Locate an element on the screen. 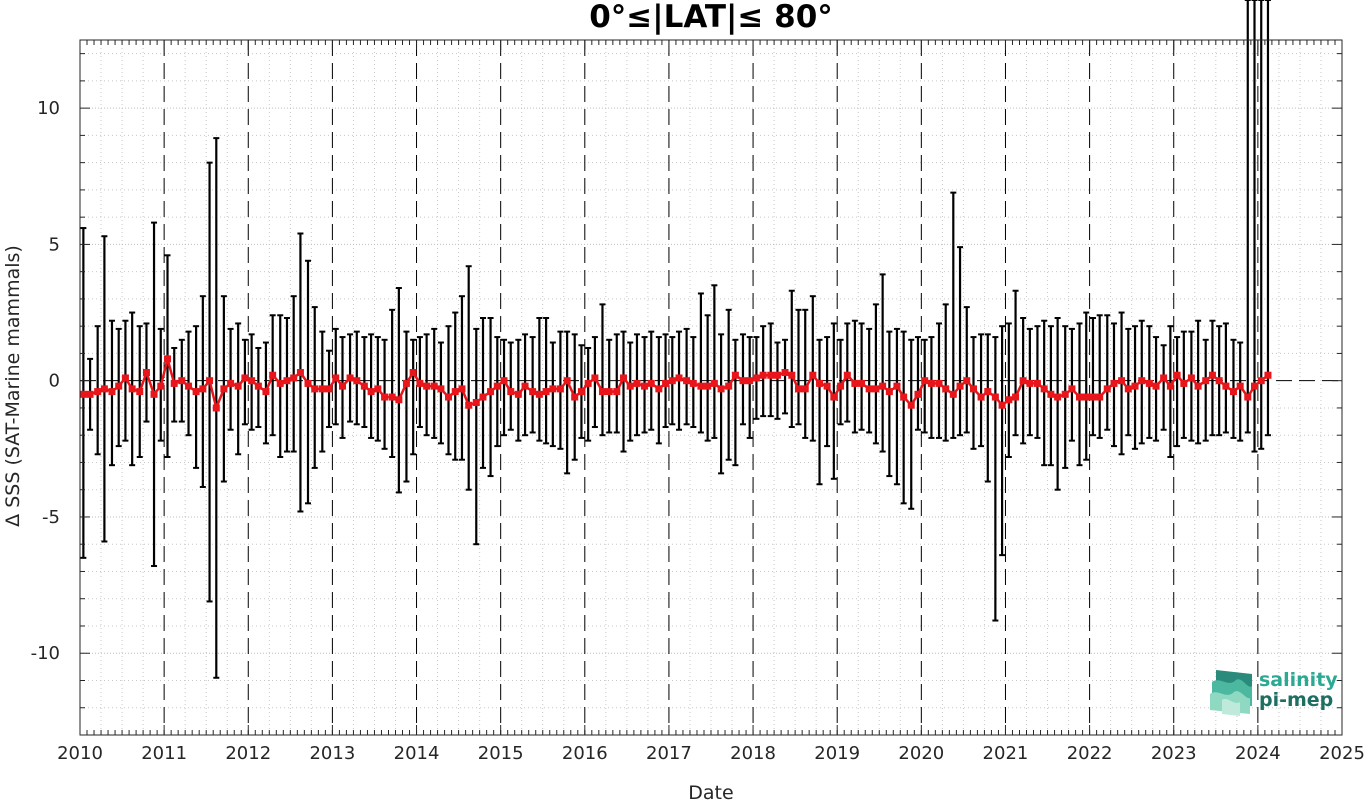 This screenshot has height=801, width=1368. y-tick-label: 5 is located at coordinates (54, 244).